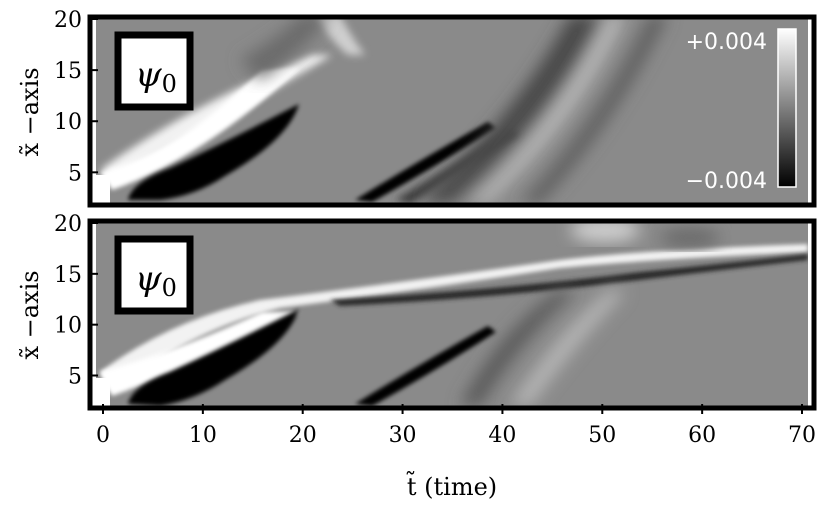 Image resolution: width=830 pixels, height=505 pixels. What do you see at coordinates (103, 435) in the screenshot?
I see `x-tick-label: 0` at bounding box center [103, 435].